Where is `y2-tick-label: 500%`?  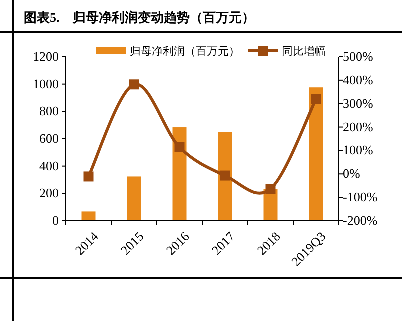 y2-tick-label: 500% is located at coordinates (358, 56).